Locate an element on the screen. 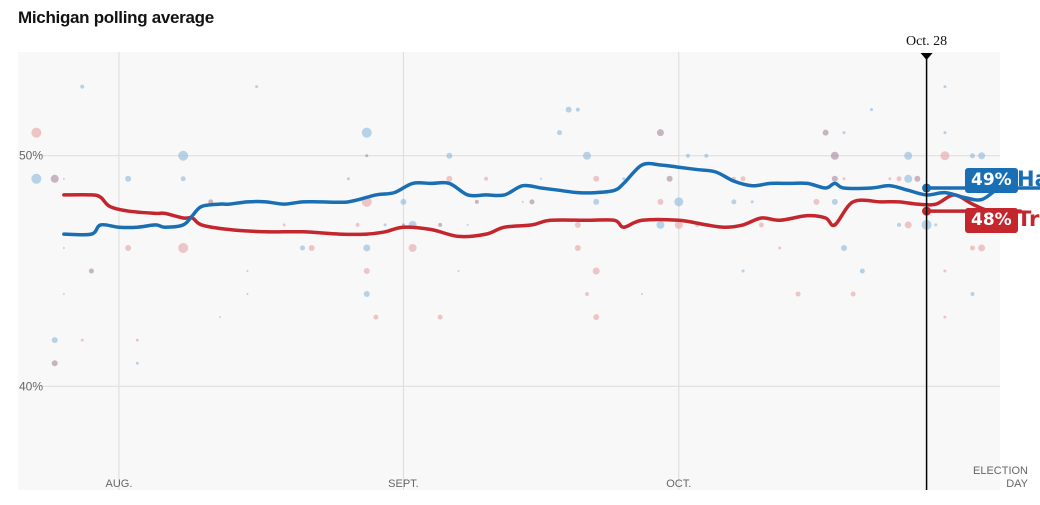 The height and width of the screenshot is (505, 1040). harris-average-line is located at coordinates (551, 199).